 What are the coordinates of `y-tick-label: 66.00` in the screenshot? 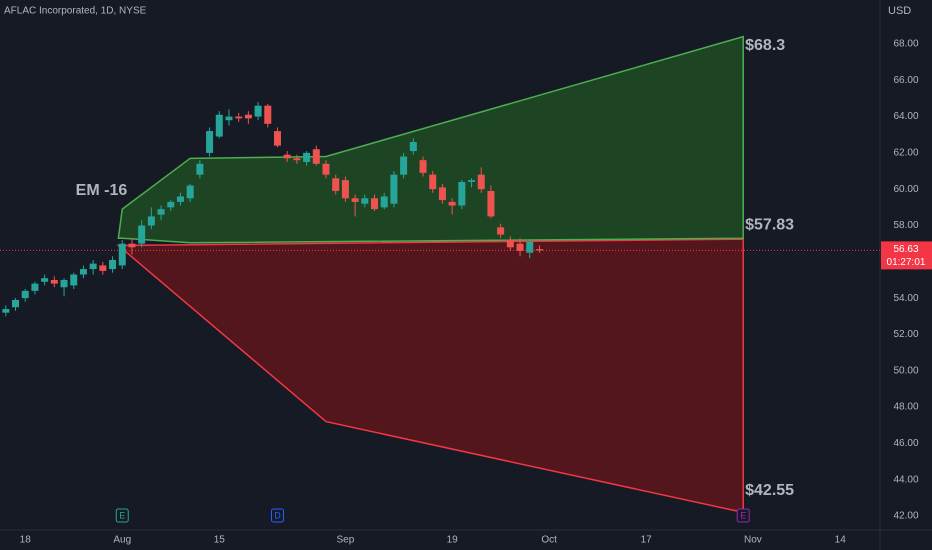 It's located at (905, 80).